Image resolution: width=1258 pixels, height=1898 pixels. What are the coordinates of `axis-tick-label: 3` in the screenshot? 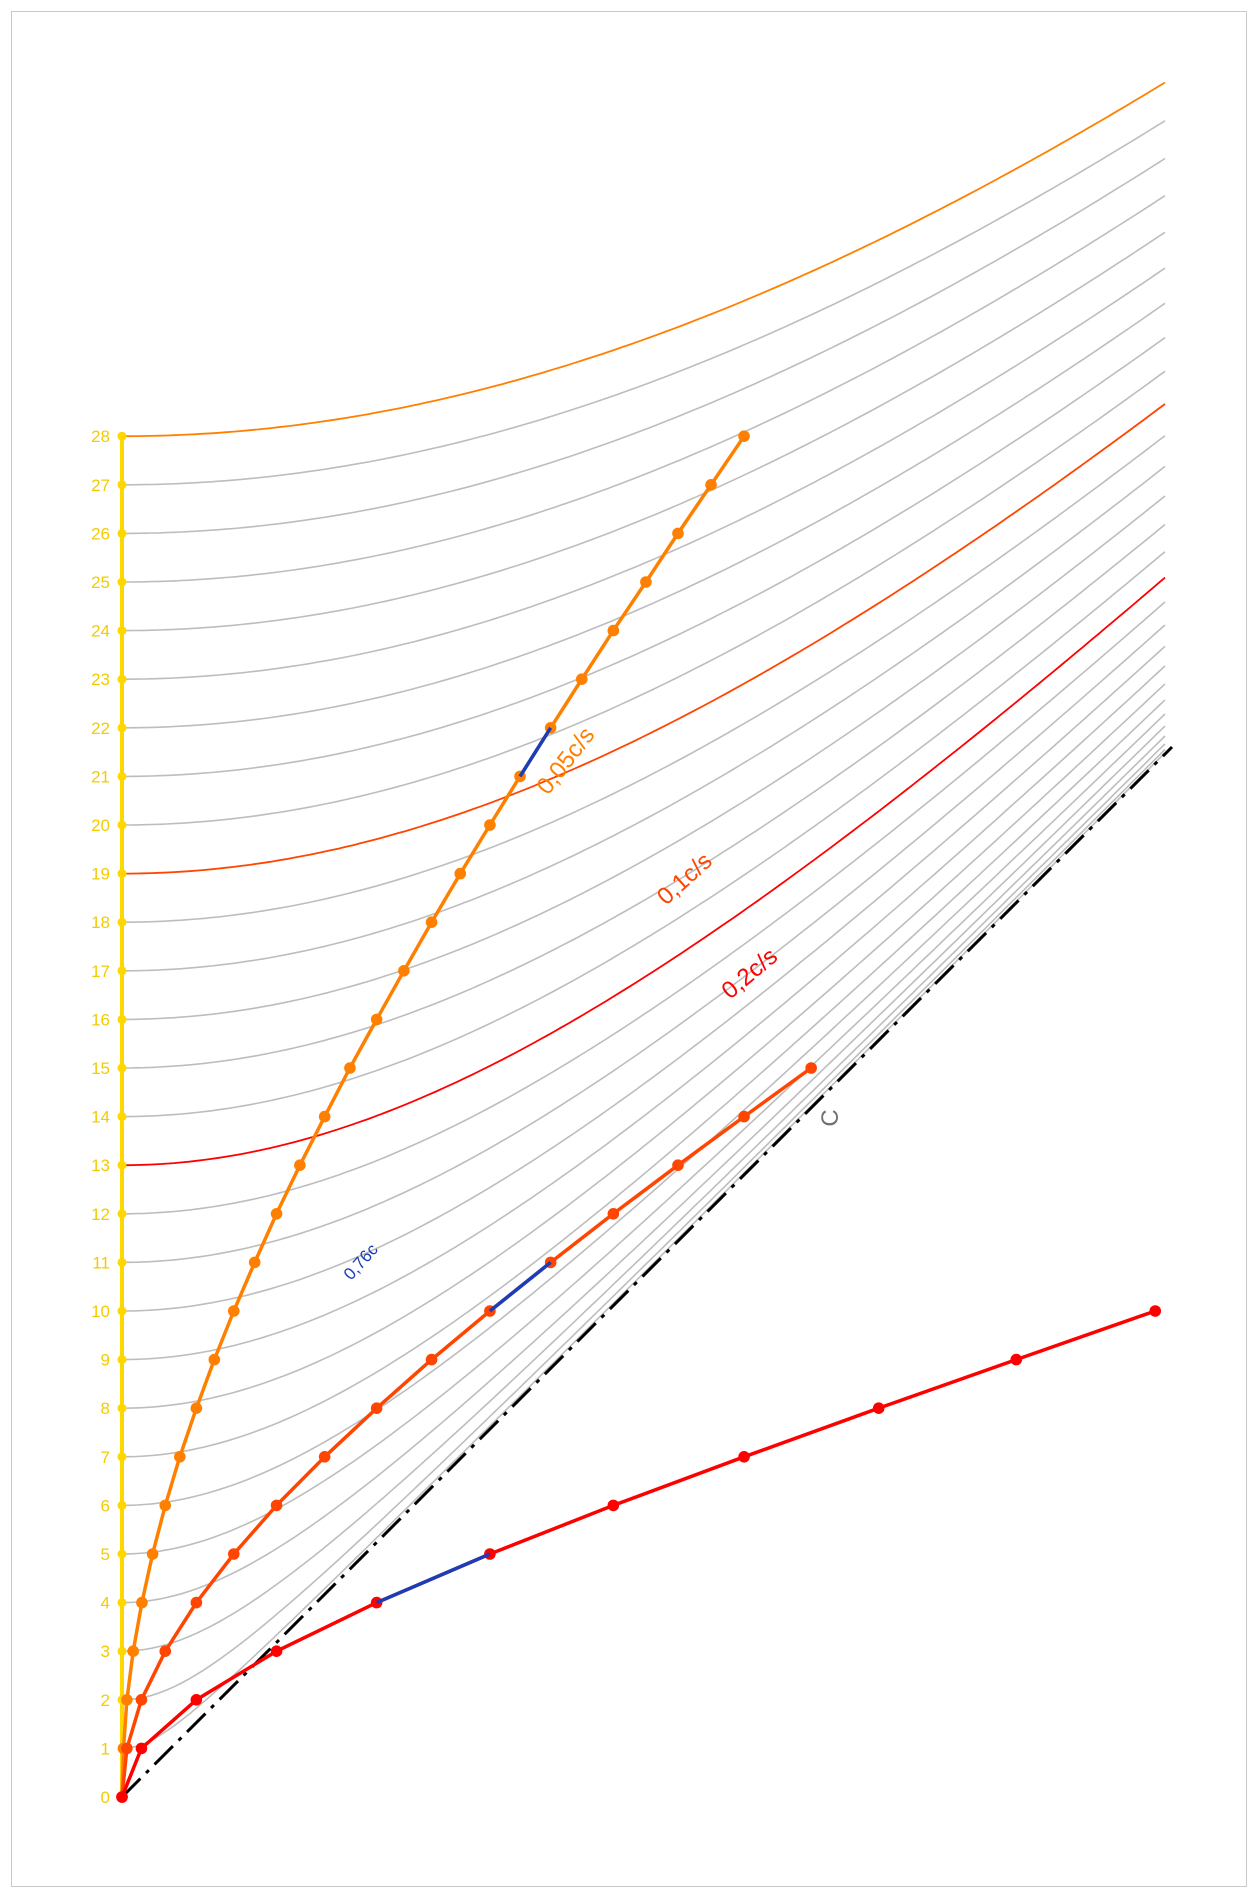 It's located at (105, 1651).